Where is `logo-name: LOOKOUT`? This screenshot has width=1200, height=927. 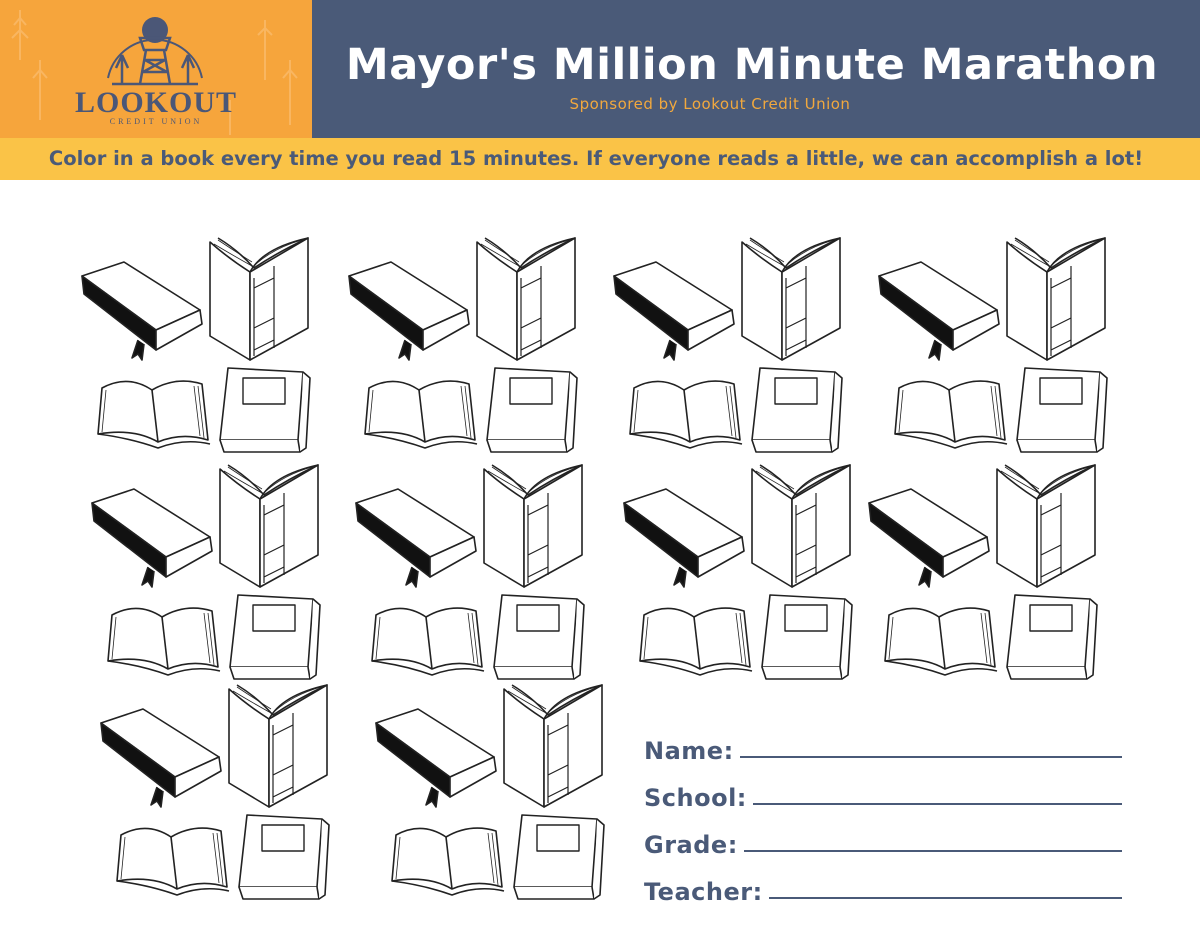 logo-name: LOOKOUT is located at coordinates (156, 102).